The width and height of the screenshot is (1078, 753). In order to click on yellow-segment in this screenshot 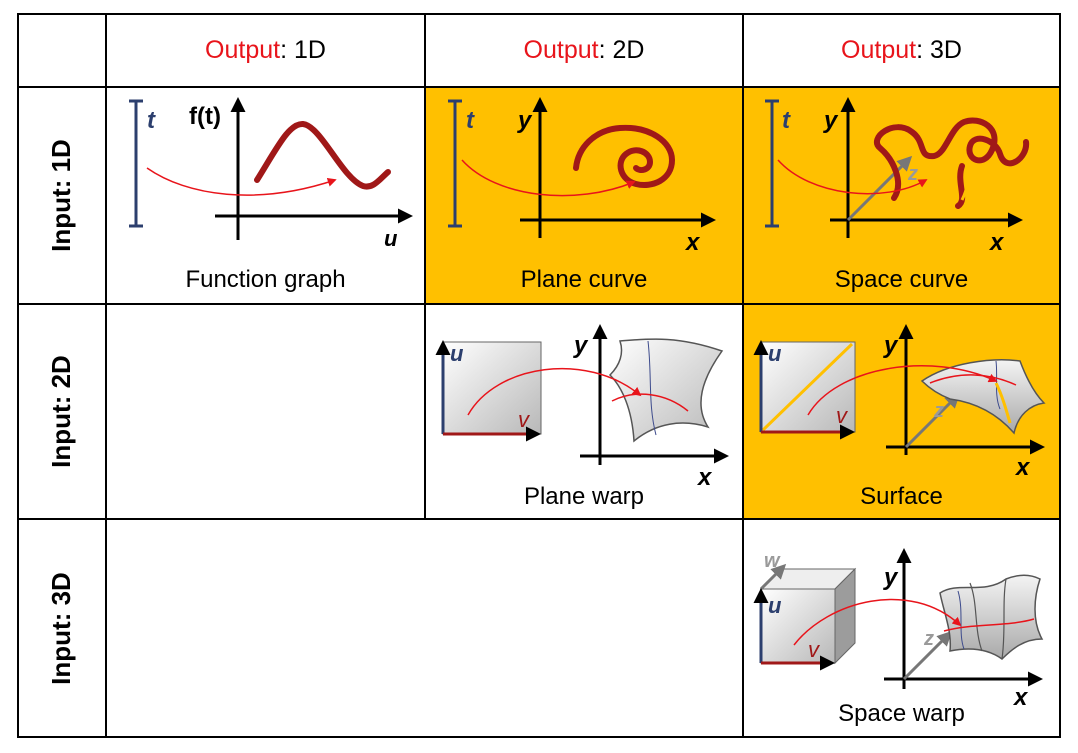, I will do `click(965, 184)`.